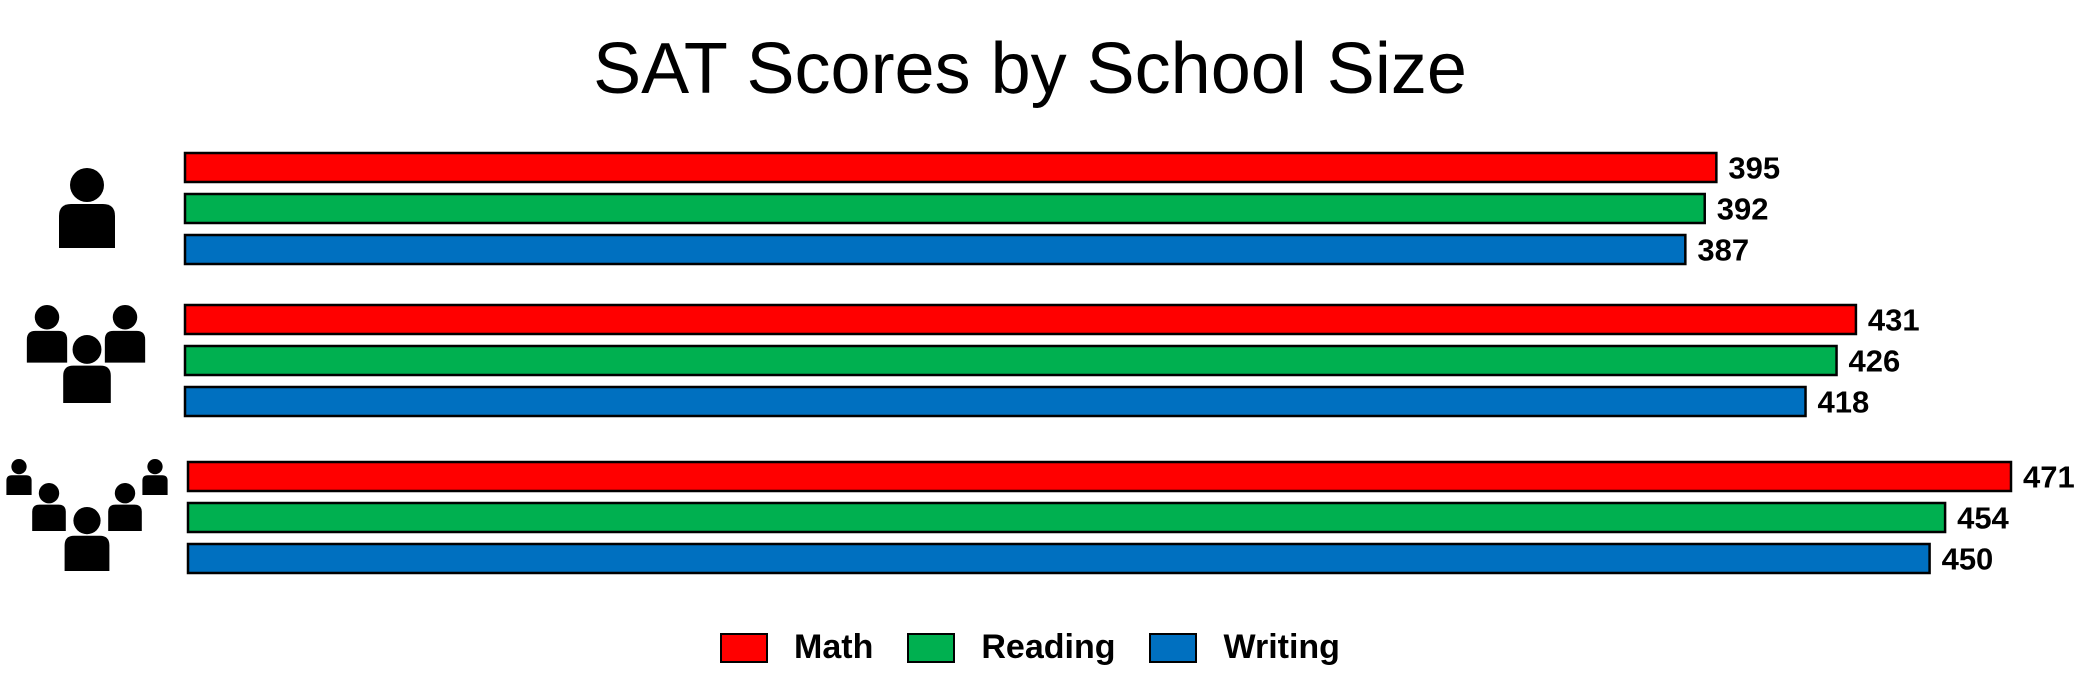 The height and width of the screenshot is (691, 2091). What do you see at coordinates (1048, 647) in the screenshot?
I see `legend-label-reading: Reading` at bounding box center [1048, 647].